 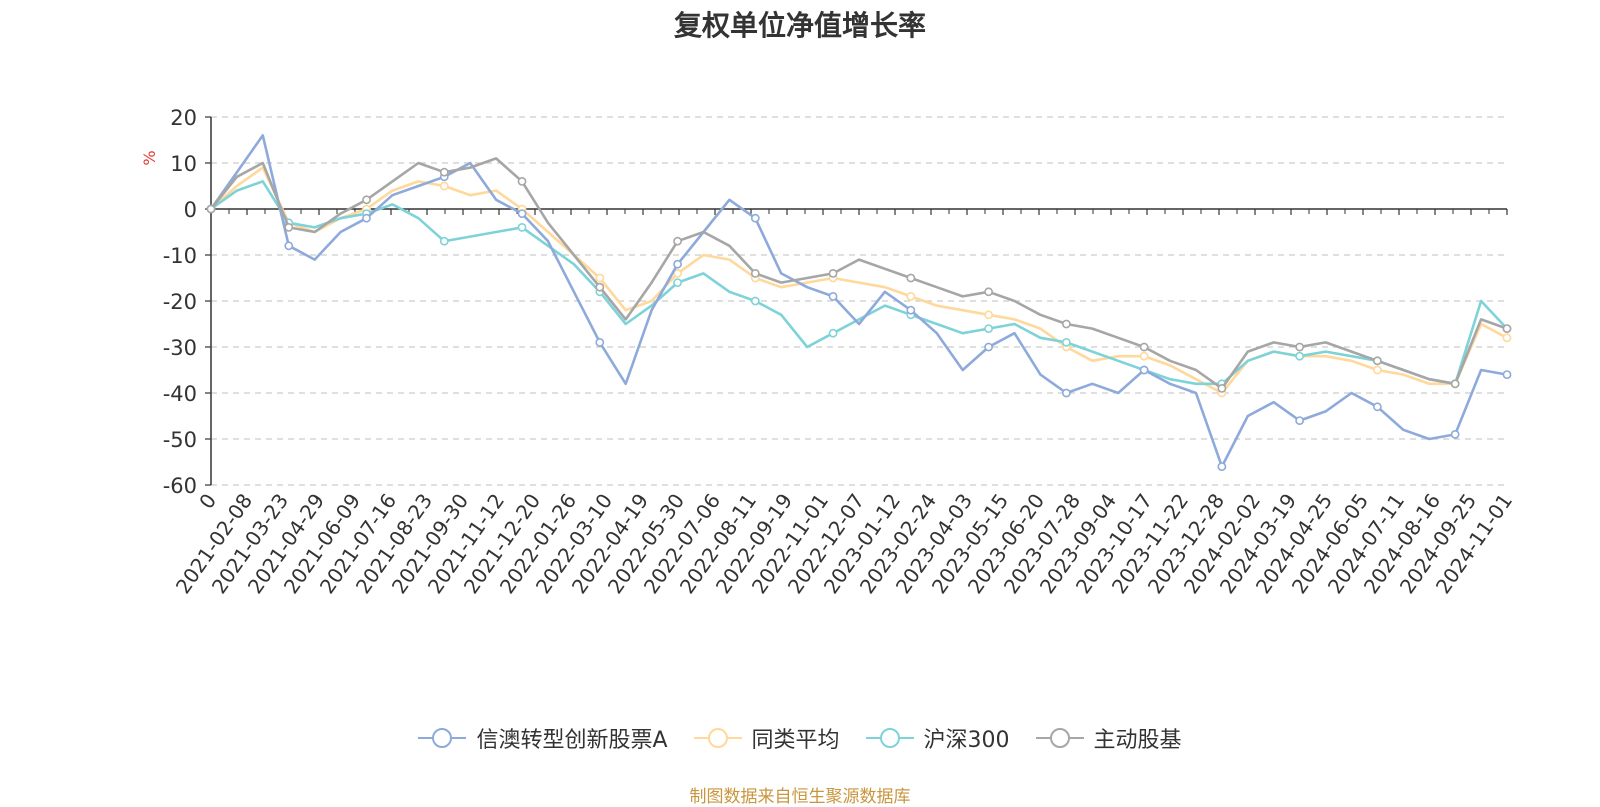 What do you see at coordinates (1137, 740) in the screenshot?
I see `legend-label: 主动股基` at bounding box center [1137, 740].